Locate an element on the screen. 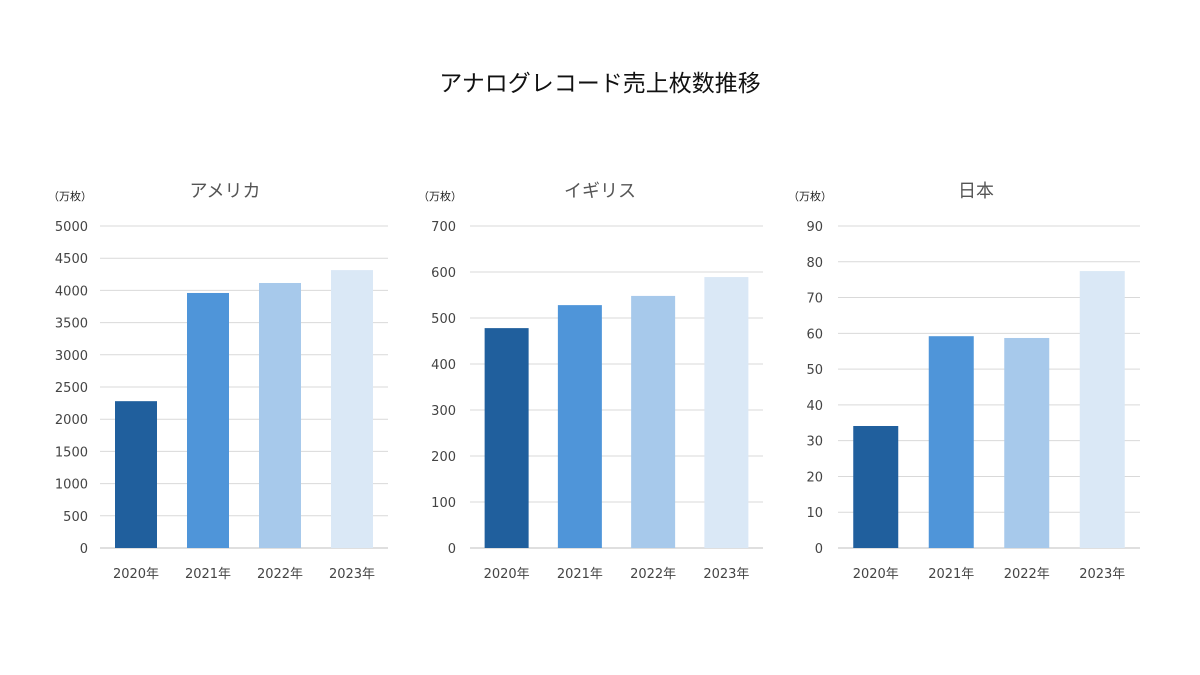 Image resolution: width=1200 pixels, height=675 pixels. y-tick-label: 100 is located at coordinates (443, 503).